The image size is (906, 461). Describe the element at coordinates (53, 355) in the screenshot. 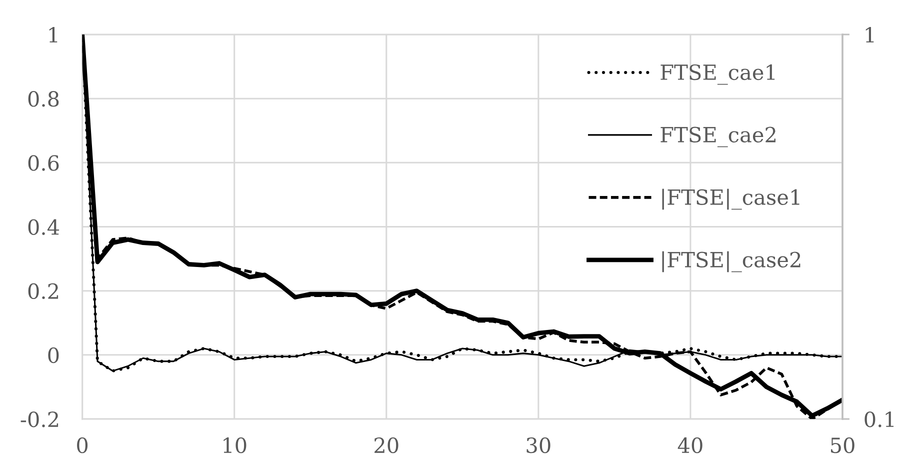

I see `y-tick-label: 0` at that location.